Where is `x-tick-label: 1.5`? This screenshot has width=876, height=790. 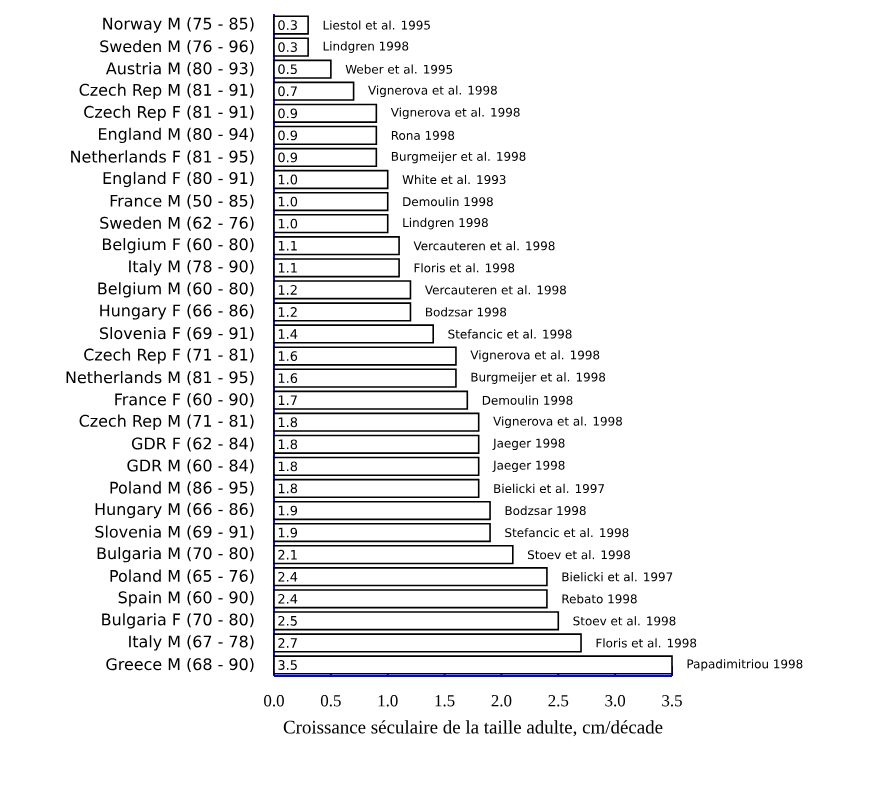
x-tick-label: 1.5 is located at coordinates (445, 701).